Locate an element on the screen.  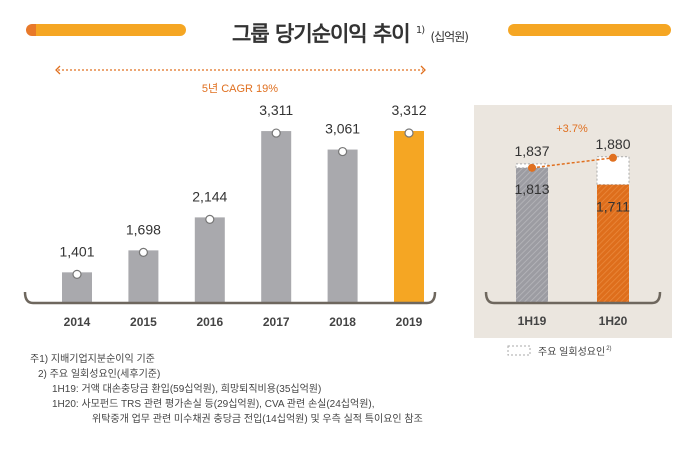
value-label-1H20: 1,711 is located at coordinates (613, 207).